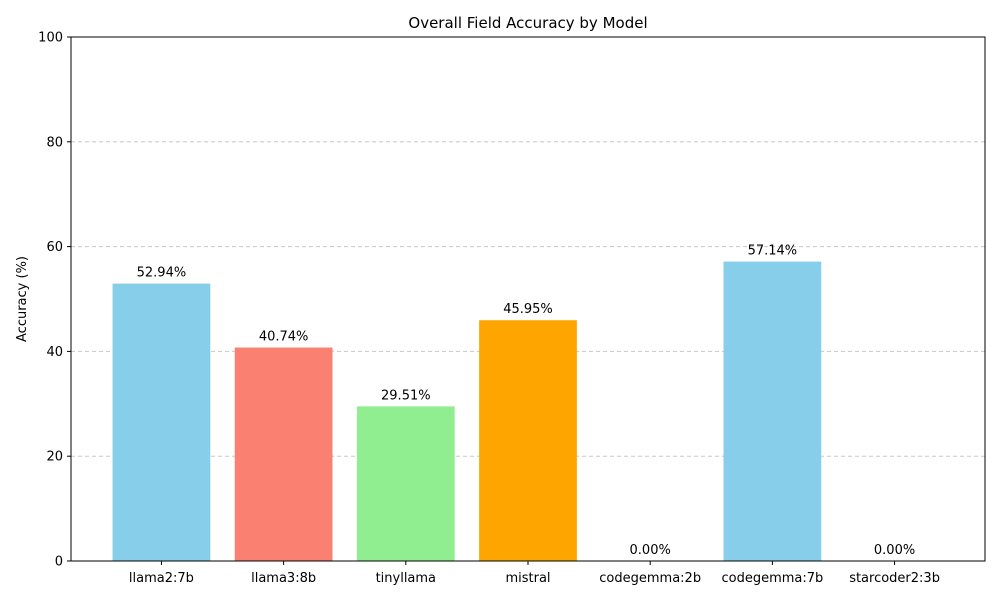 This screenshot has width=1000, height=600. What do you see at coordinates (162, 273) in the screenshot?
I see `data-label: 52.94%` at bounding box center [162, 273].